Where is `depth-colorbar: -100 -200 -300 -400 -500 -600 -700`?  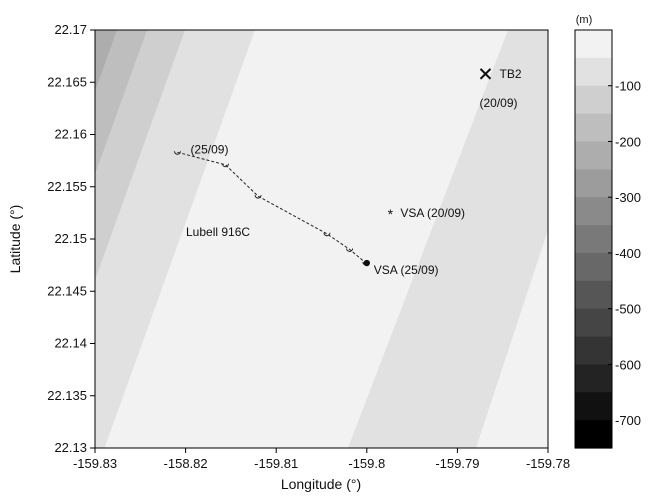
depth-colorbar: -100 -200 -300 -400 -500 -600 -700 is located at coordinates (607, 239).